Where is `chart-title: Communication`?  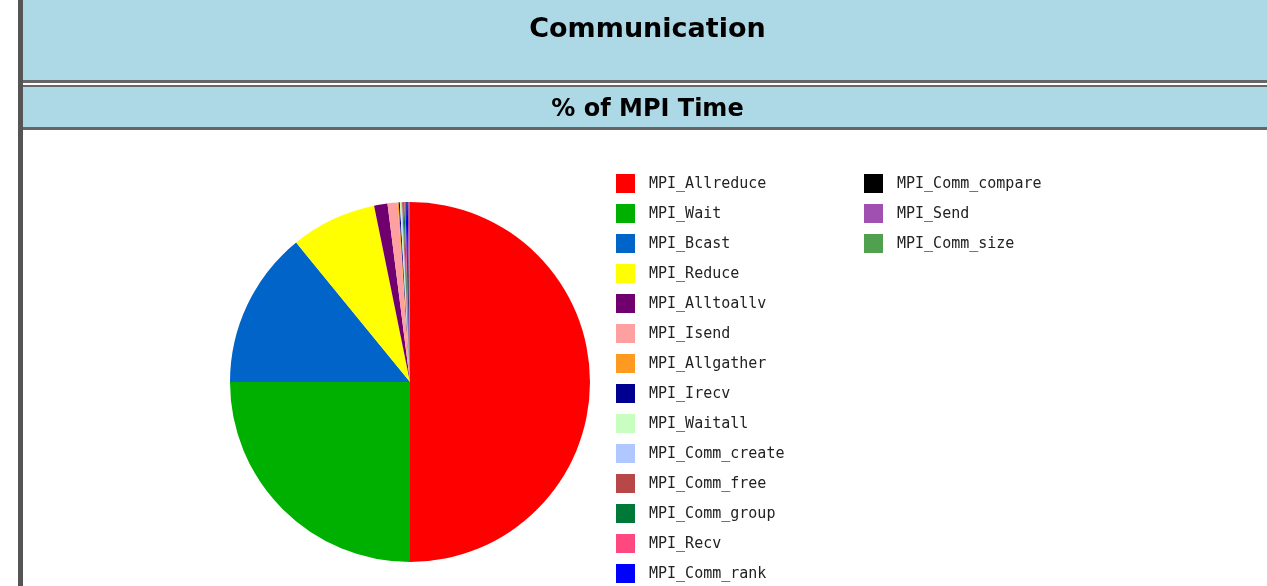 chart-title: Communication is located at coordinates (645, 41).